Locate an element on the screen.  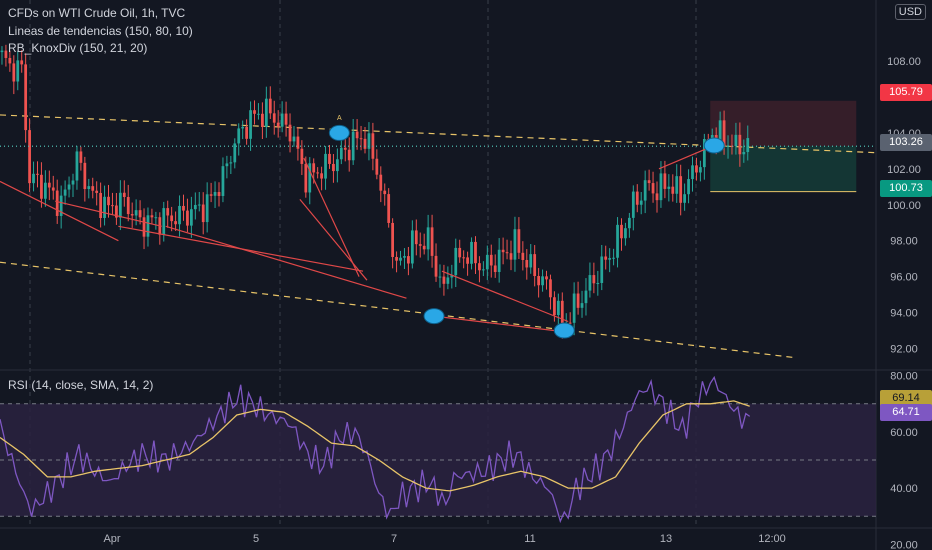
indicator-legend-trendlines: Lineas de tendencias (150, 80, 10) is located at coordinates (100, 31).